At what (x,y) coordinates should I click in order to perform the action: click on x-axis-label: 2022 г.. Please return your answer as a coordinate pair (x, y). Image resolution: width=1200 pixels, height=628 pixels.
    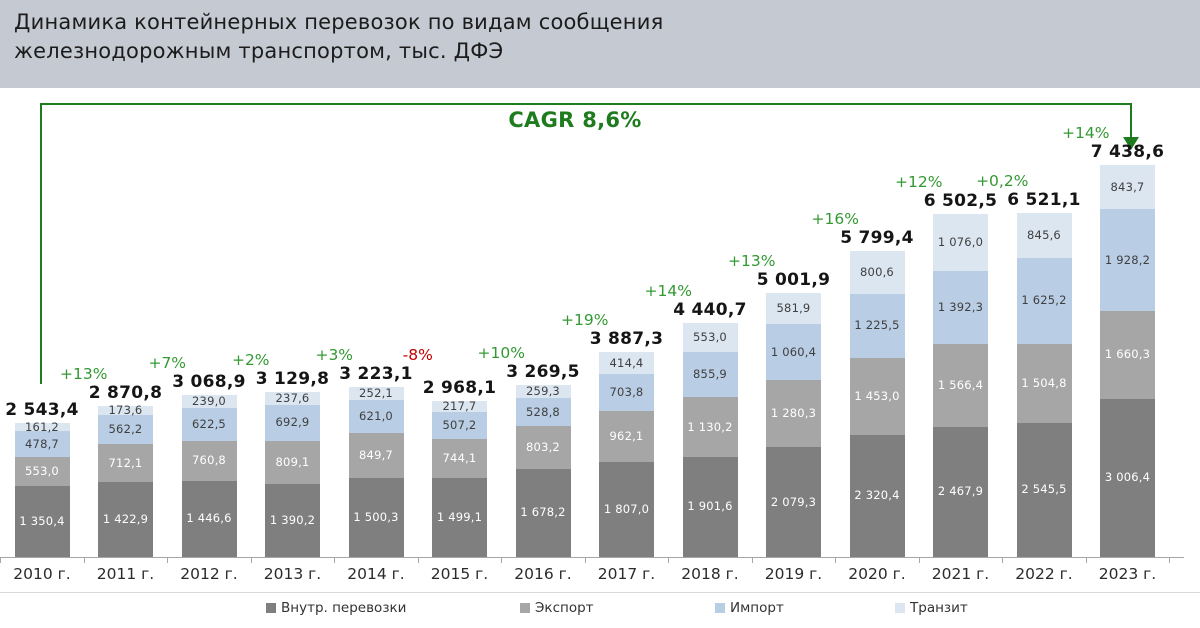
    Looking at the image, I should click on (1044, 574).